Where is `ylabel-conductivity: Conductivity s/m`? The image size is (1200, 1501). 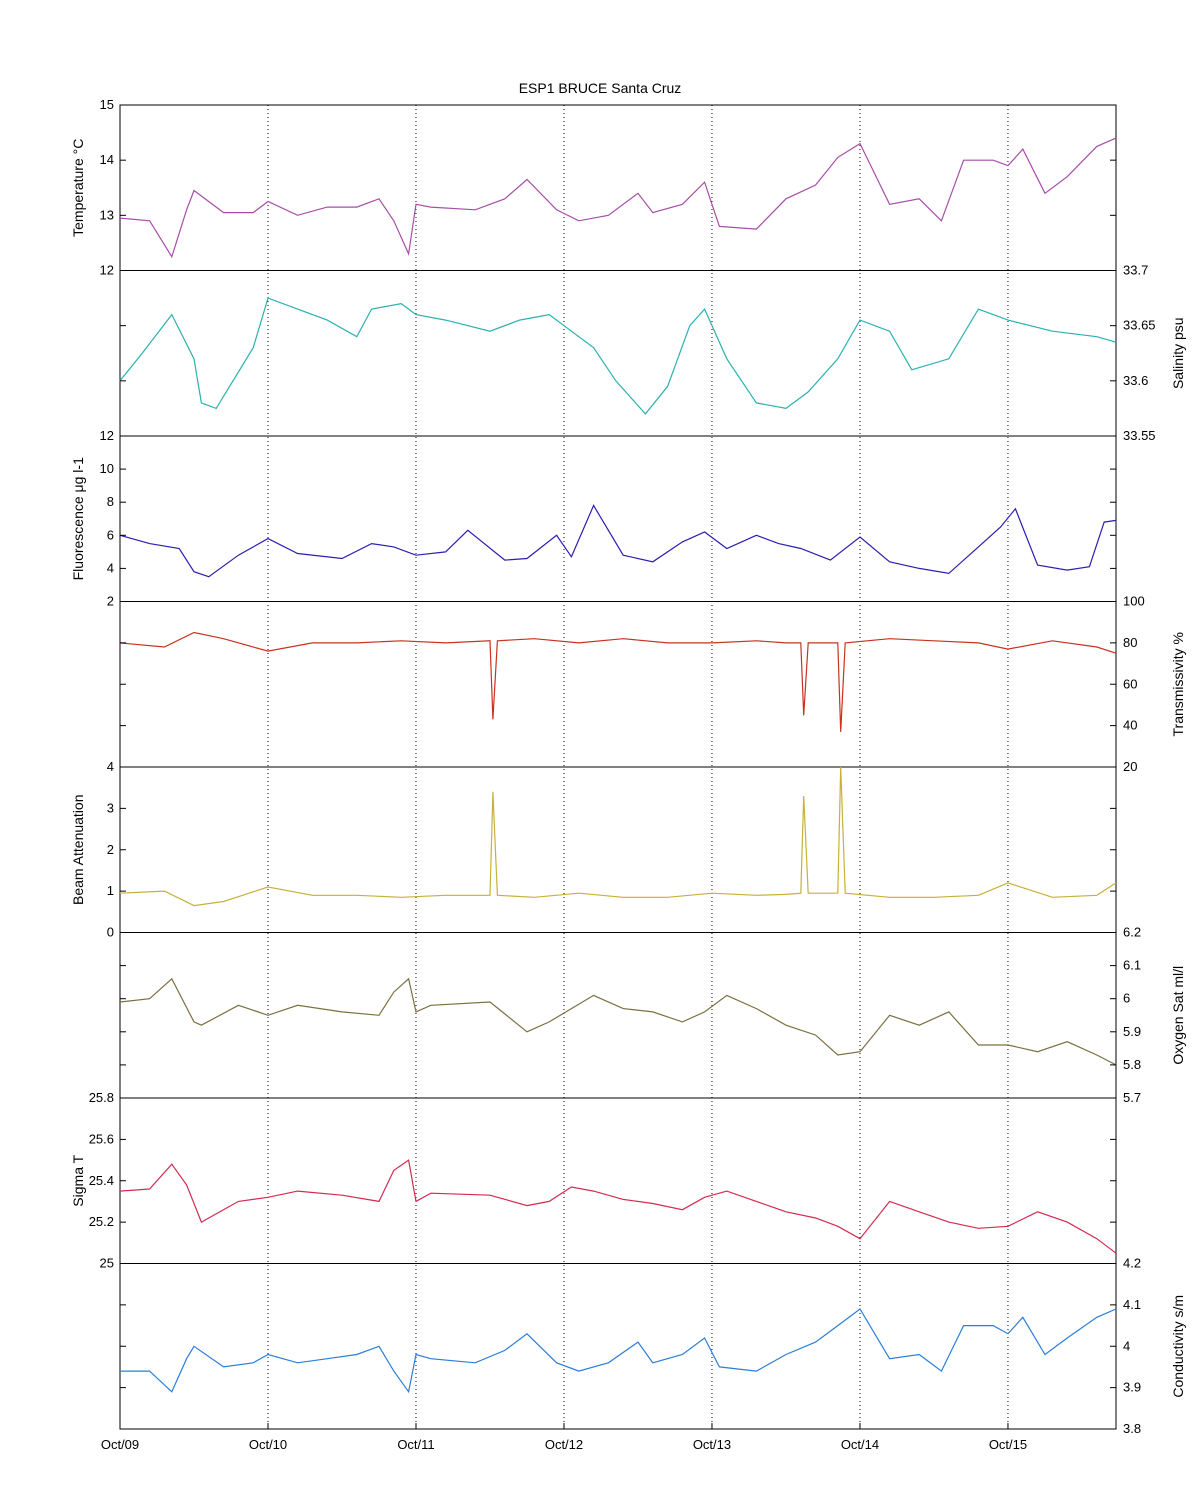 ylabel-conductivity: Conductivity s/m is located at coordinates (1178, 1346).